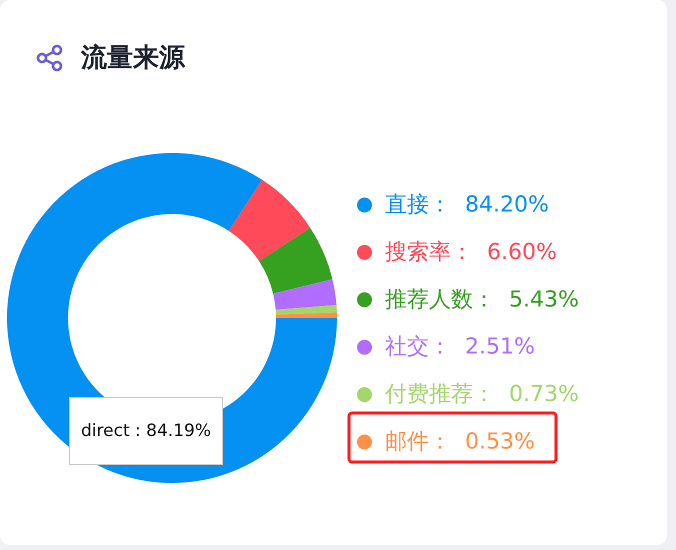 The image size is (676, 550). I want to click on legend-label: 推荐人数： 5.43%, so click(482, 299).